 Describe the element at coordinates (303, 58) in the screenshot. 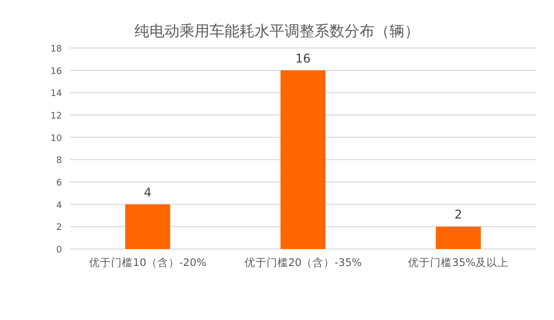

I see `data-label: 16` at that location.